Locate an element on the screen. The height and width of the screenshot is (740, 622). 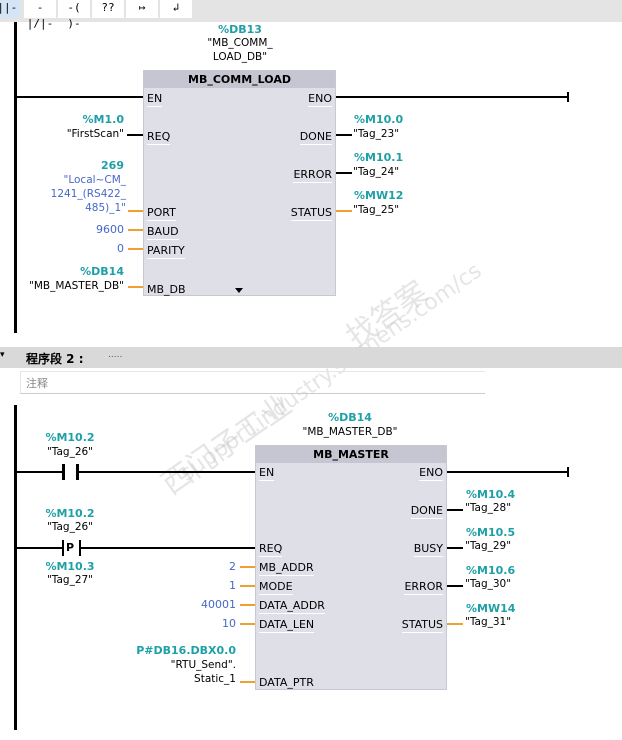
network-comment-field: 注释 is located at coordinates (252, 382).